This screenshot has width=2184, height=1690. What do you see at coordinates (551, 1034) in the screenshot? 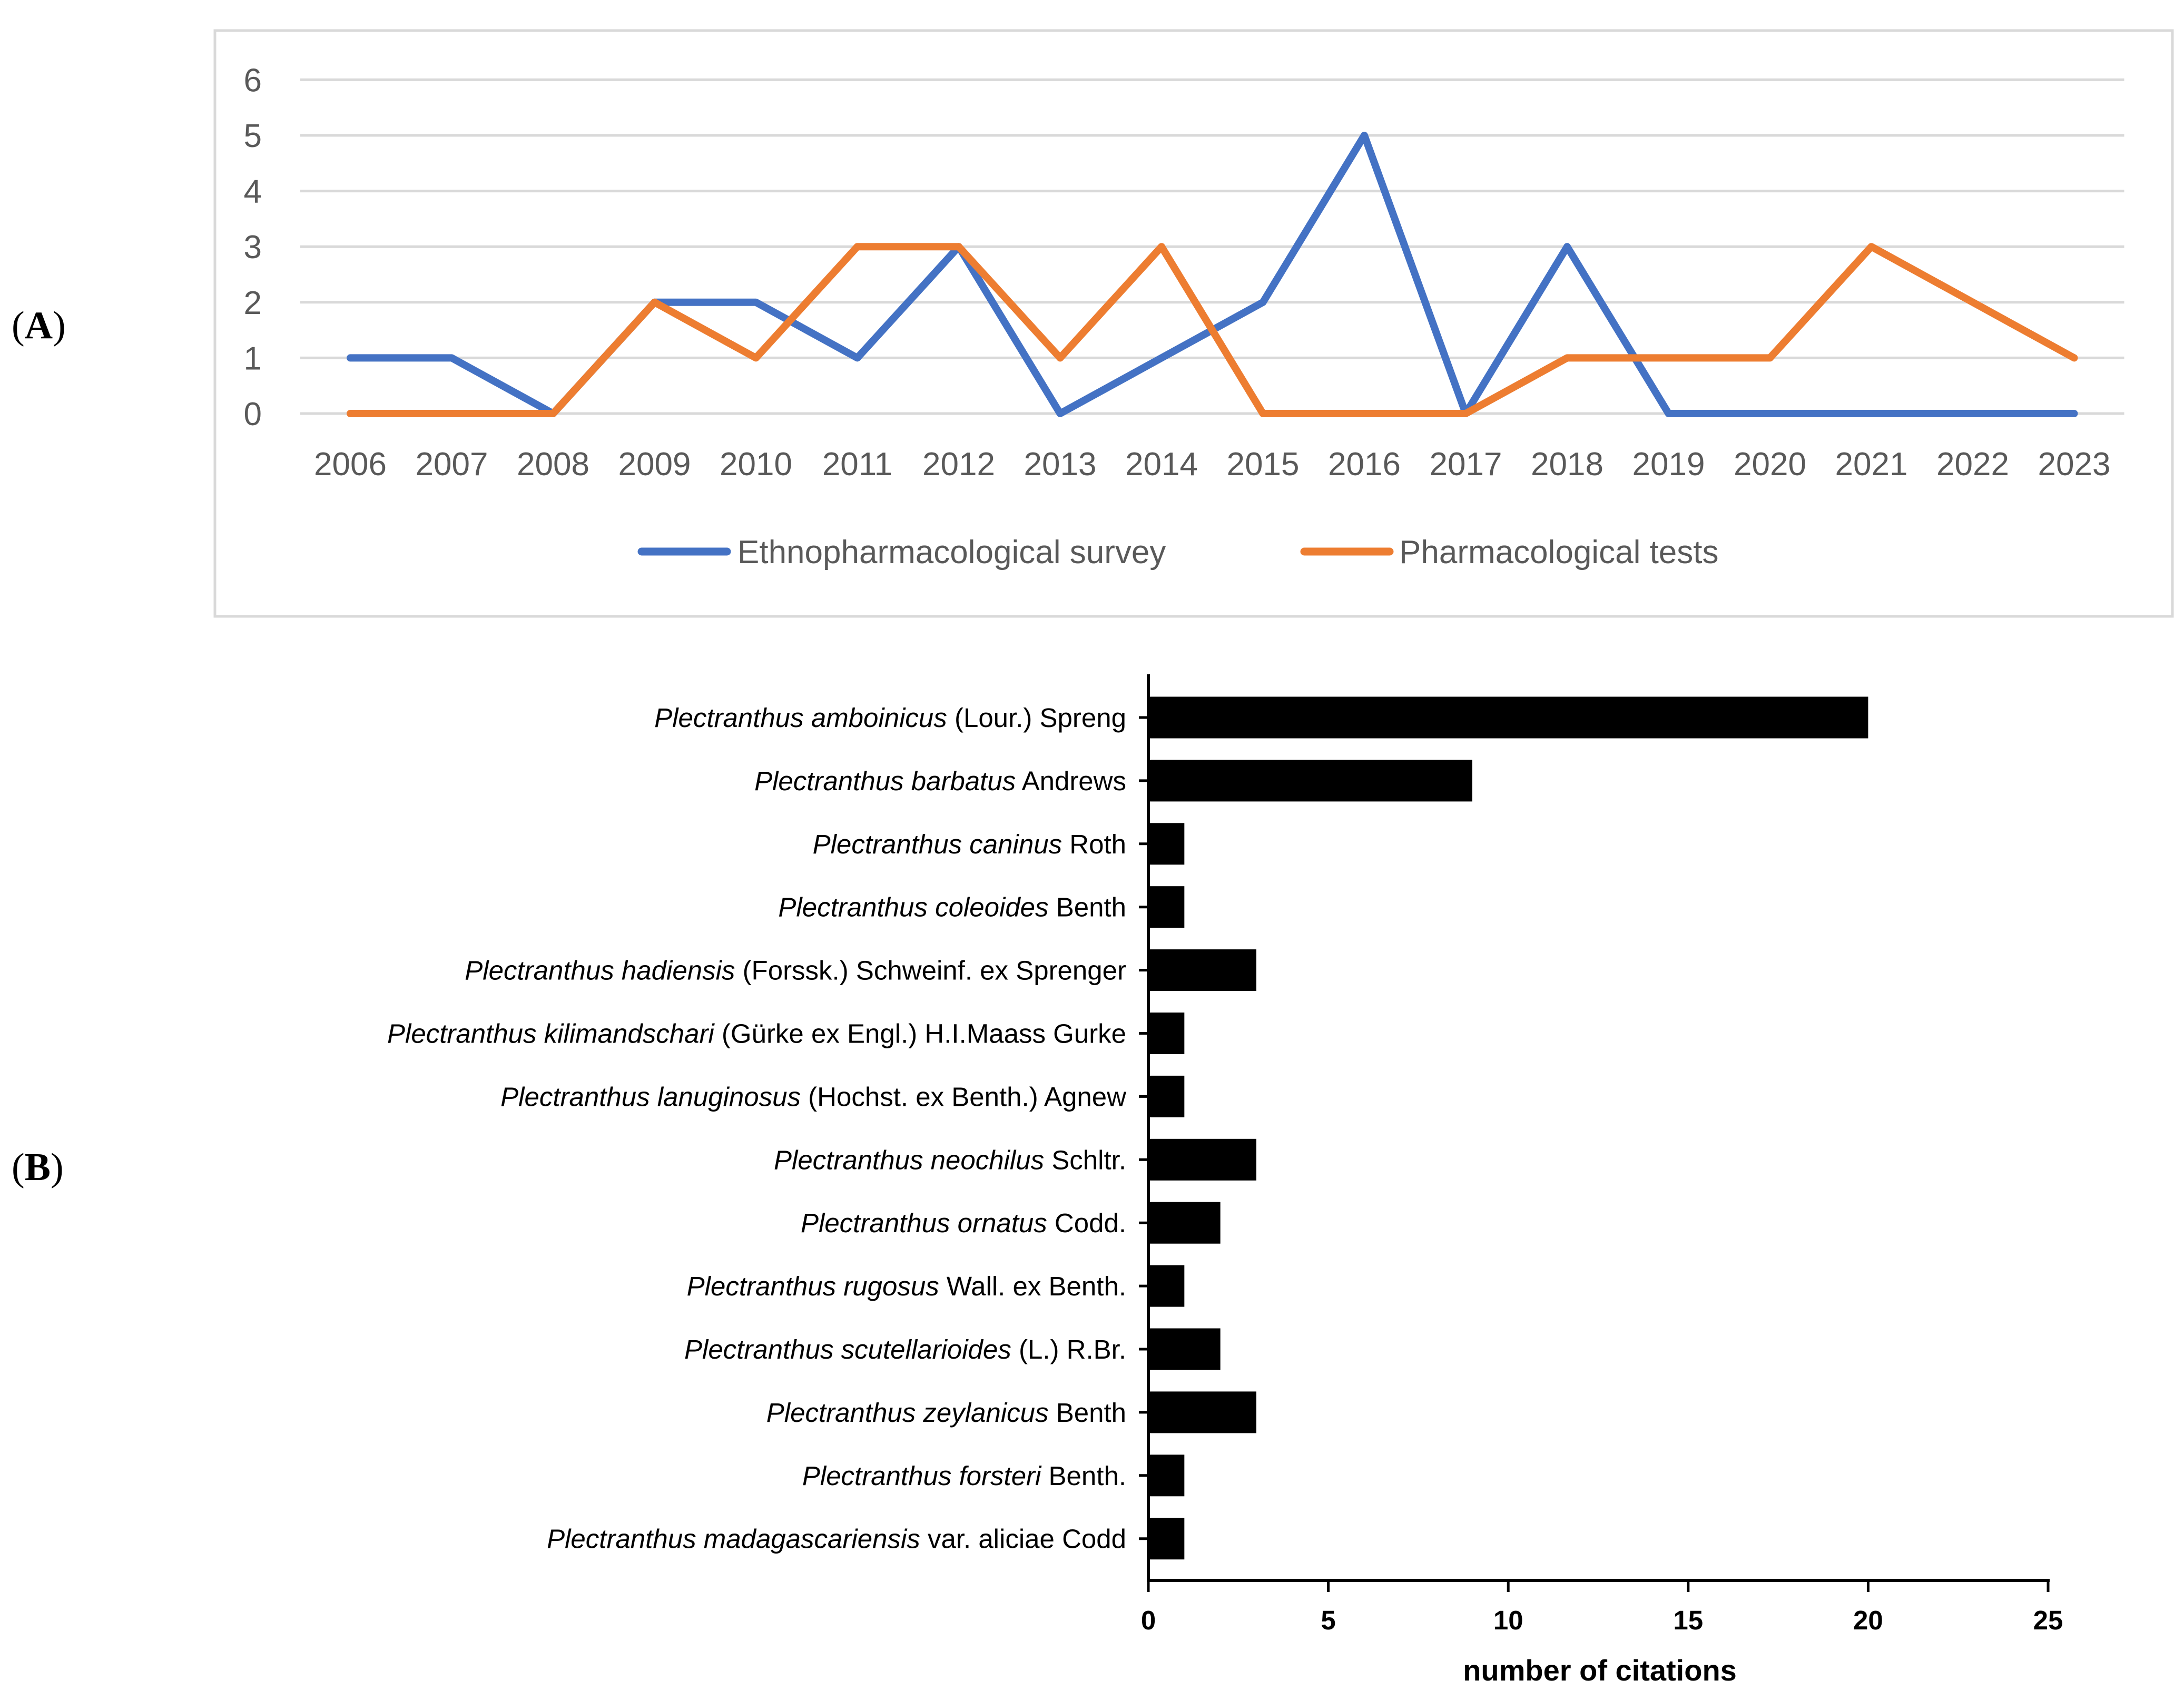
I see `species-name: Plectranthus kilimandschari` at bounding box center [551, 1034].